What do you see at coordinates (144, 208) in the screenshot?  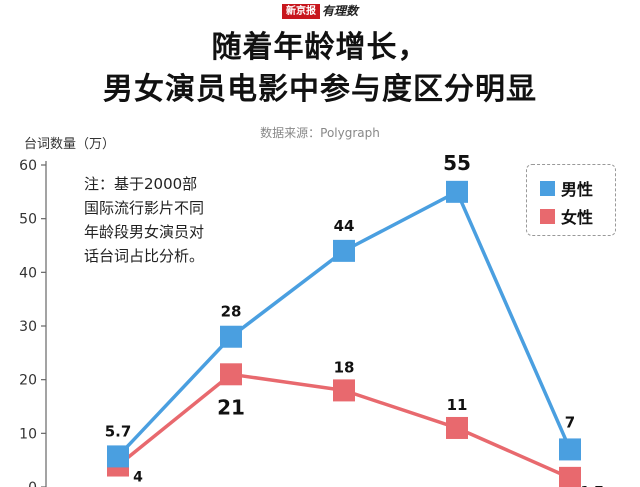 I see `note-line: 国际流行影片不同` at bounding box center [144, 208].